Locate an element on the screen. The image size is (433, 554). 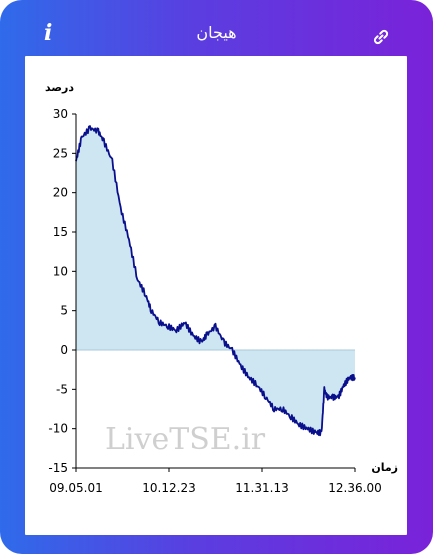
x-tick-label: 11.31.13 is located at coordinates (261, 488).